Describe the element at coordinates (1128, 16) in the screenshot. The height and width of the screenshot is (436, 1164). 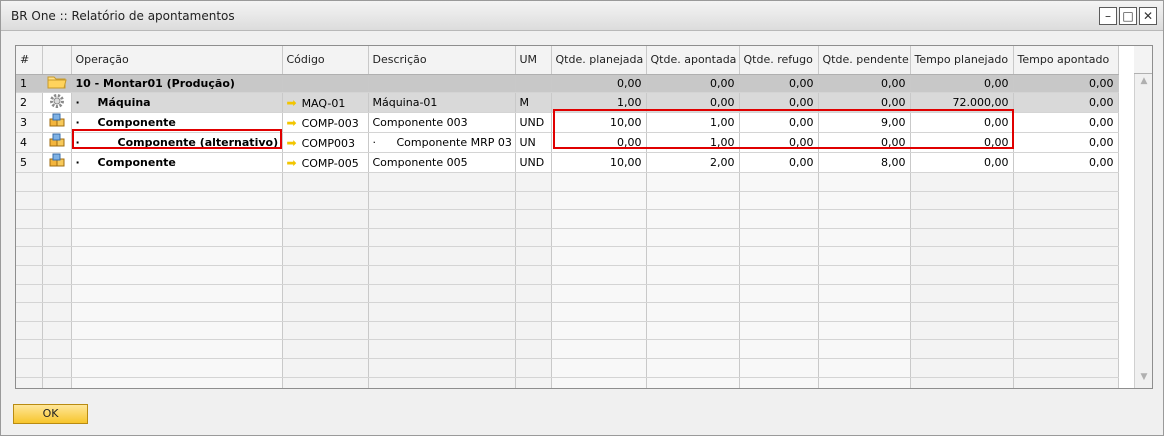
I see `maximize-icon: □` at that location.